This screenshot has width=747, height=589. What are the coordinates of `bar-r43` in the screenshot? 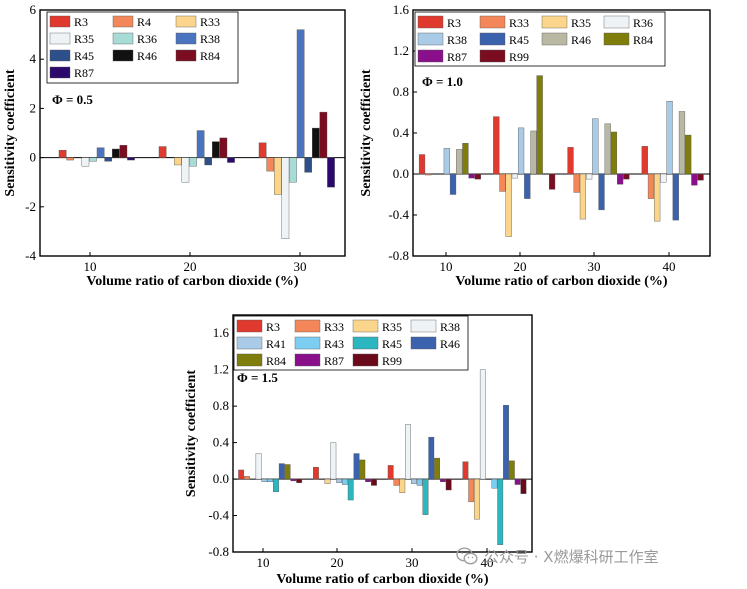 It's located at (345, 481).